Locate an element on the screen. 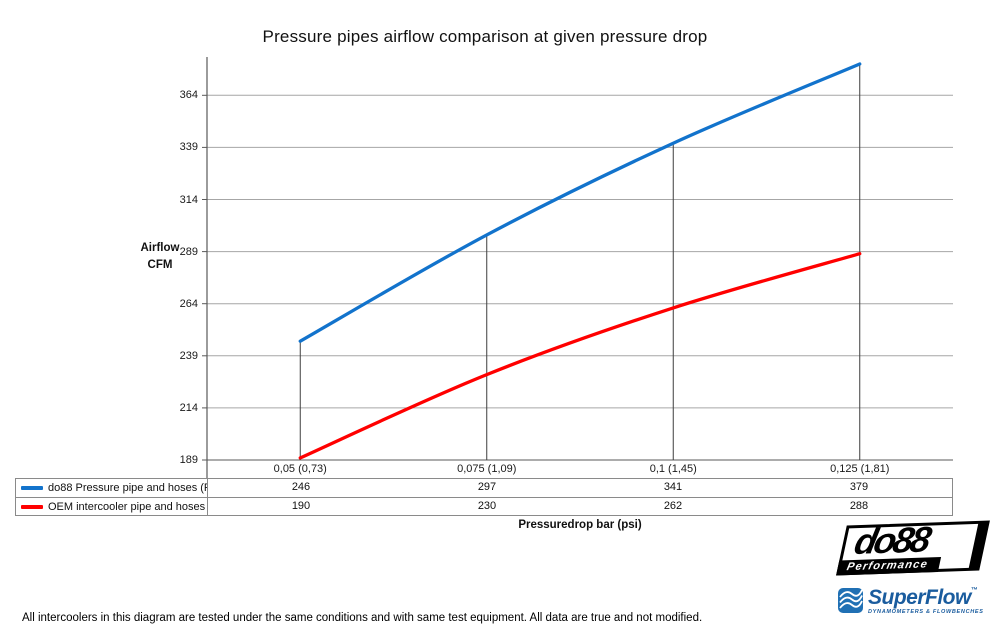  series-value-cell: 297 is located at coordinates (487, 487).